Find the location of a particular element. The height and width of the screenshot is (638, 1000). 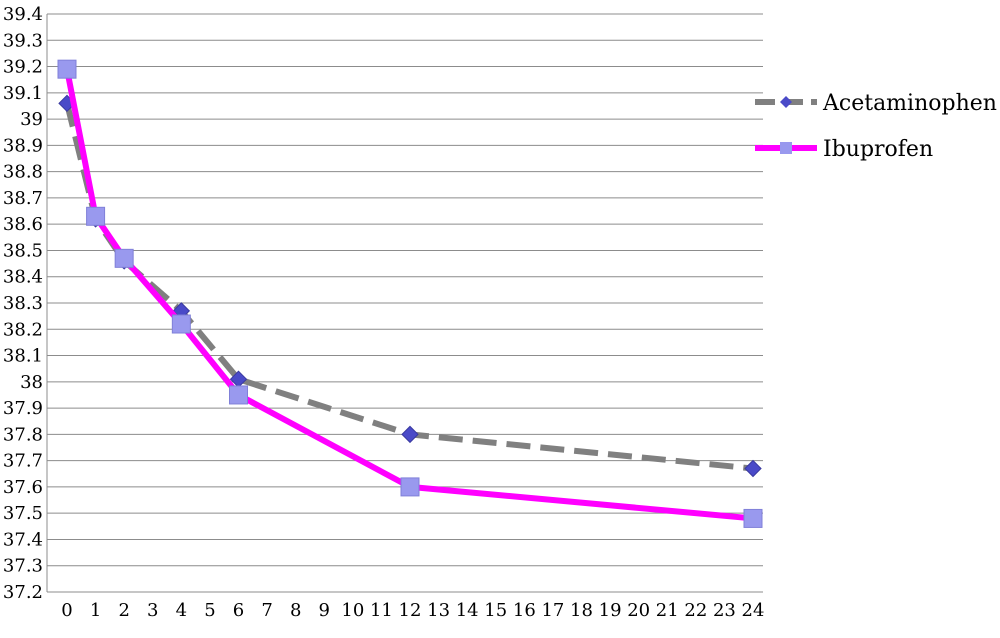

x-tick-label-12: 12 is located at coordinates (410, 610).